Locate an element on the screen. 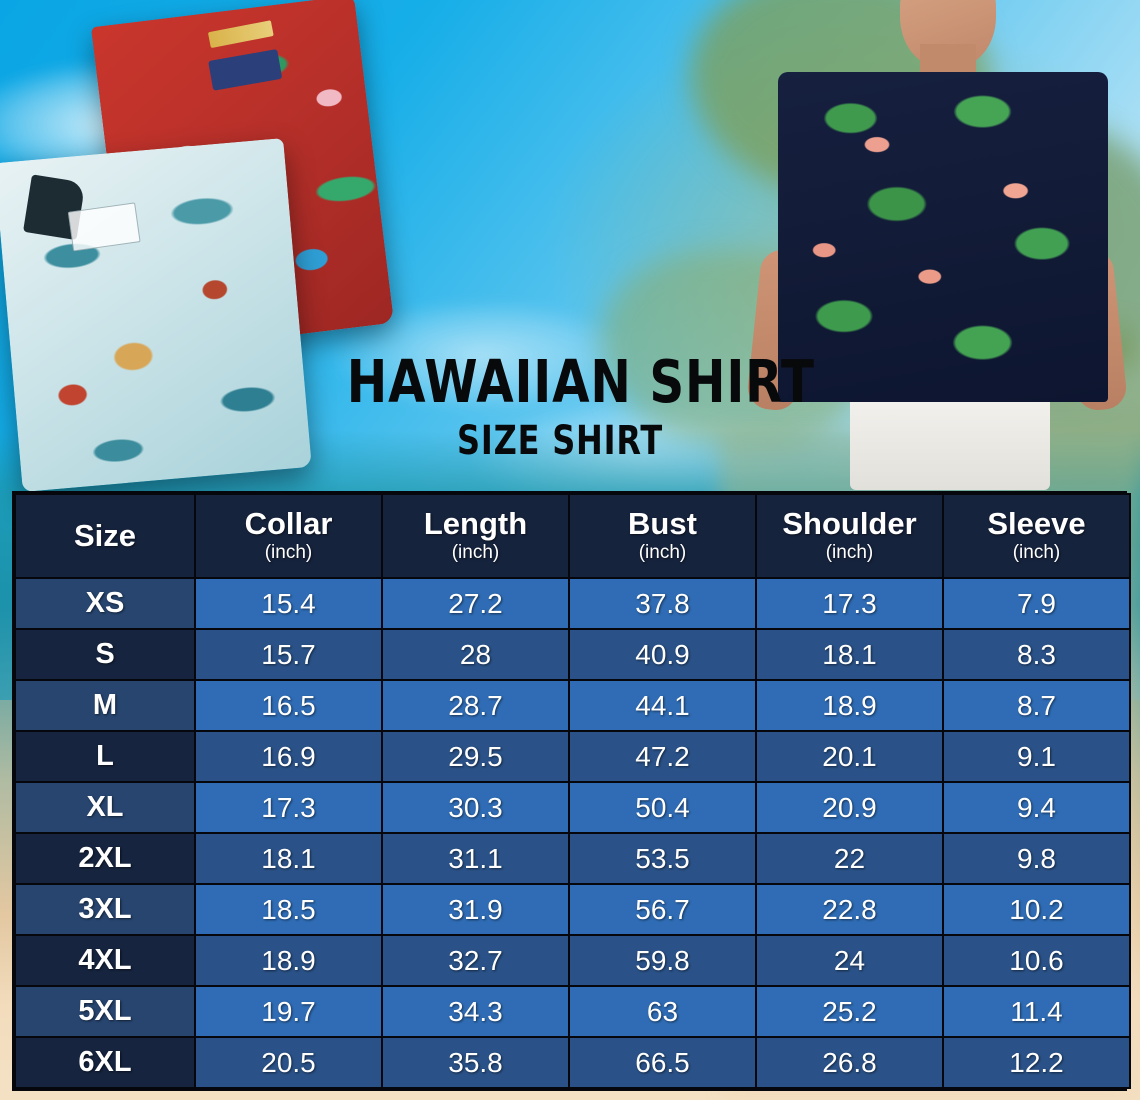 This screenshot has height=1100, width=1140. column-header-sleeve: Sleeve (inch) is located at coordinates (1036, 536).